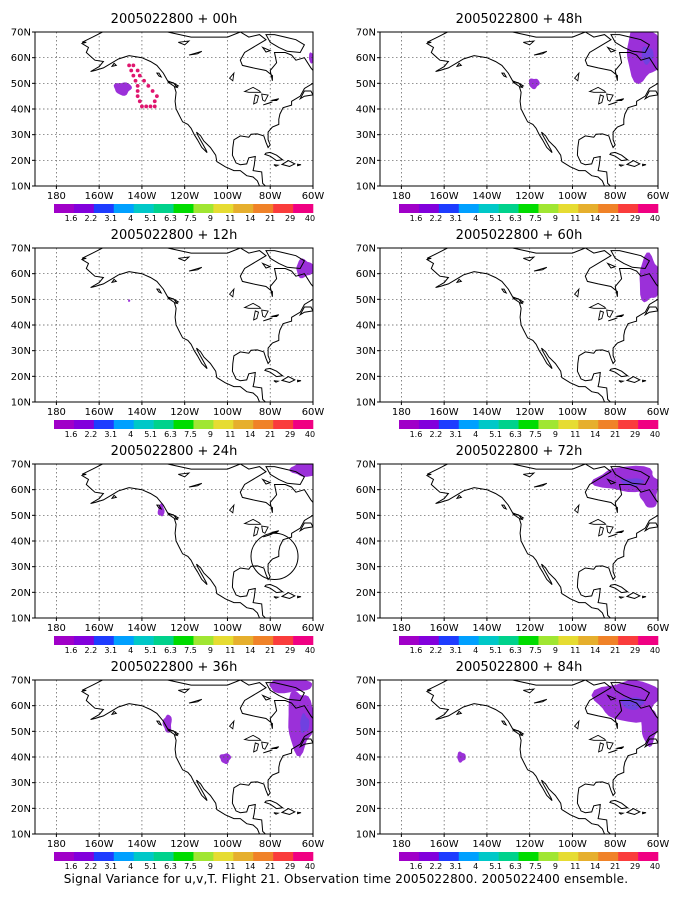 The image size is (692, 900). What do you see at coordinates (635, 866) in the screenshot?
I see `colorbar-label: 29` at bounding box center [635, 866].